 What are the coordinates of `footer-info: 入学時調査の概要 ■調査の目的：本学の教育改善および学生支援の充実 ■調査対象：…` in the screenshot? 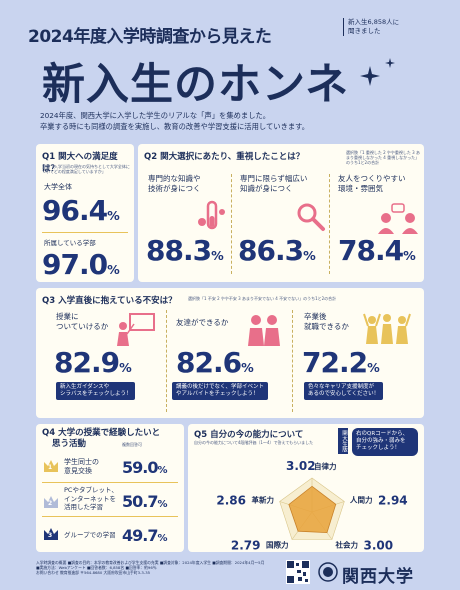 It's located at (160, 567).